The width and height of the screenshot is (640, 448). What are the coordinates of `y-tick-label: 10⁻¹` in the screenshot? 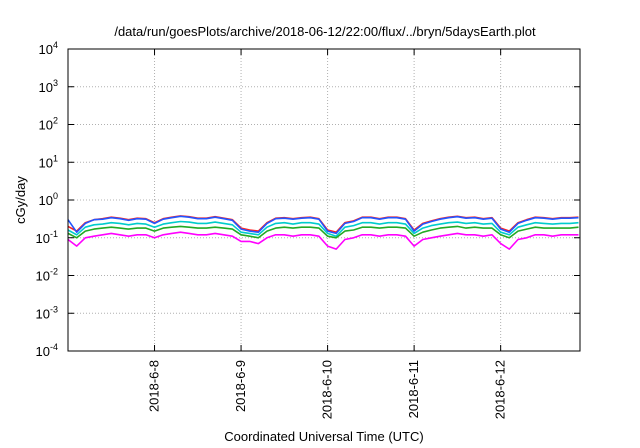 It's located at (47, 237).